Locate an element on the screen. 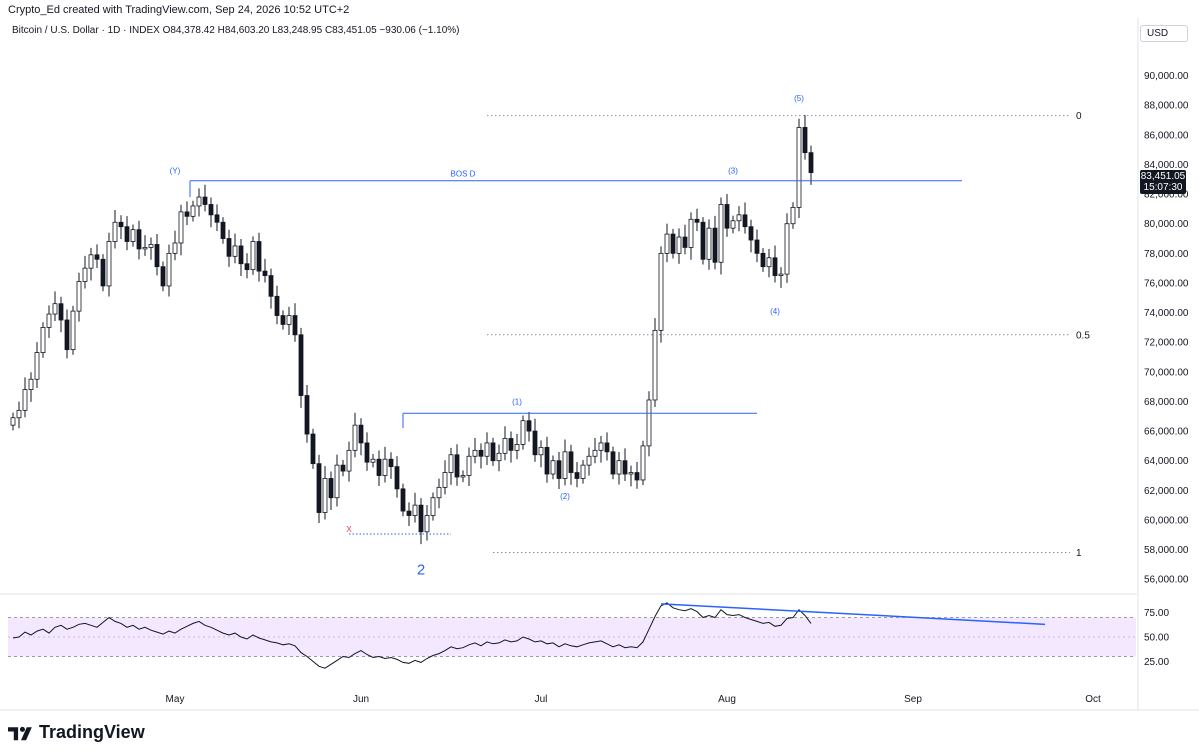 This screenshot has height=755, width=1199. time-tick-label: Sep is located at coordinates (913, 699).